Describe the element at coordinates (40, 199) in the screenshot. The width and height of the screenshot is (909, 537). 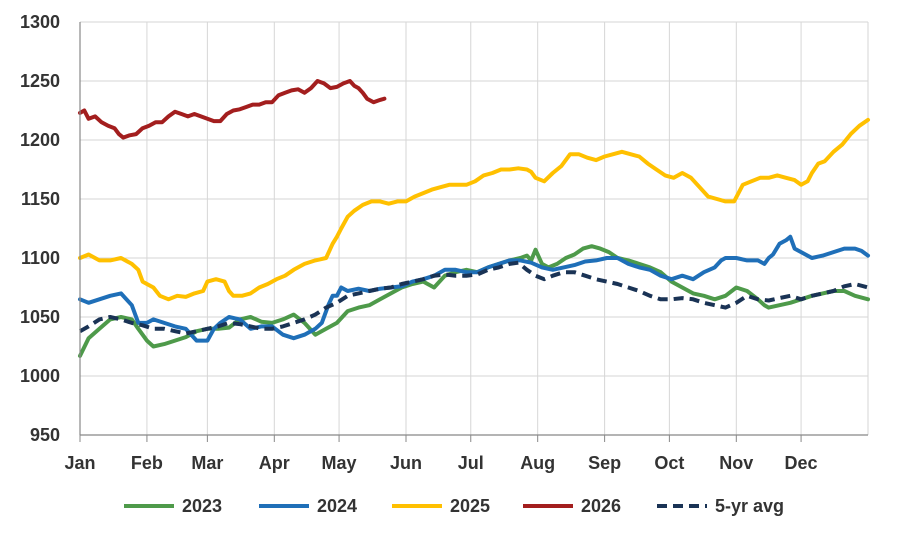
I see `y-tick-label: 1150` at that location.